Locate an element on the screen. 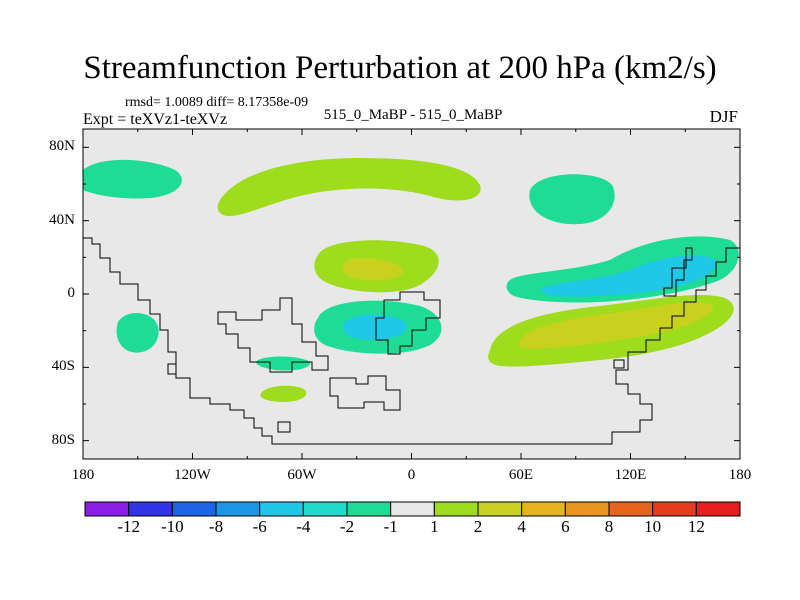  lon-tick-label: 120W is located at coordinates (192, 475).